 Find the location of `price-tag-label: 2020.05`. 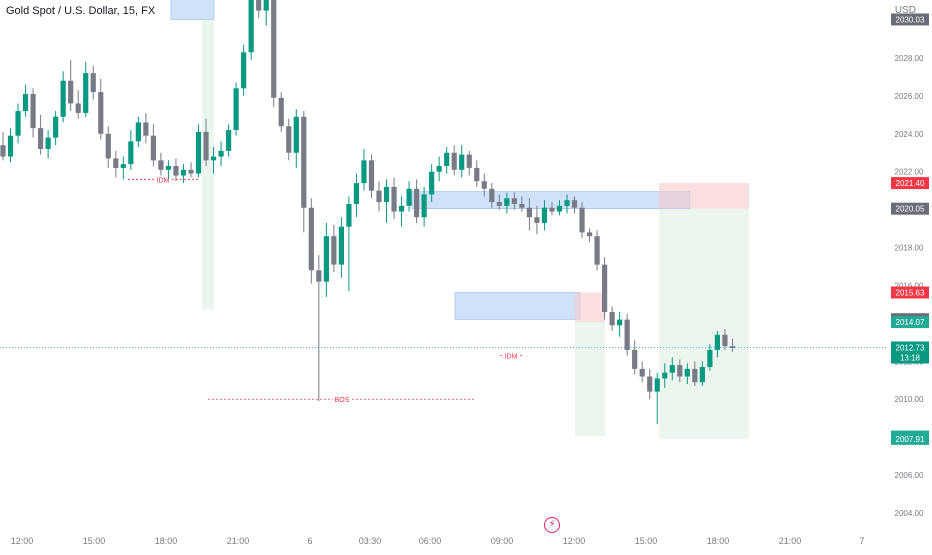

price-tag-label: 2020.05 is located at coordinates (910, 209).